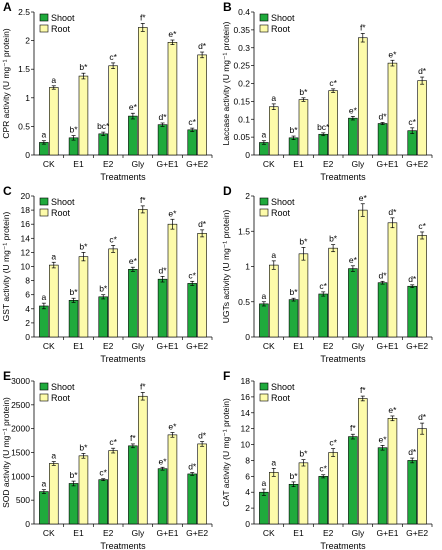 Image resolution: width=442 pixels, height=550 pixels. Describe the element at coordinates (244, 84) in the screenshot. I see `y-tick-label: 0.2` at that location.